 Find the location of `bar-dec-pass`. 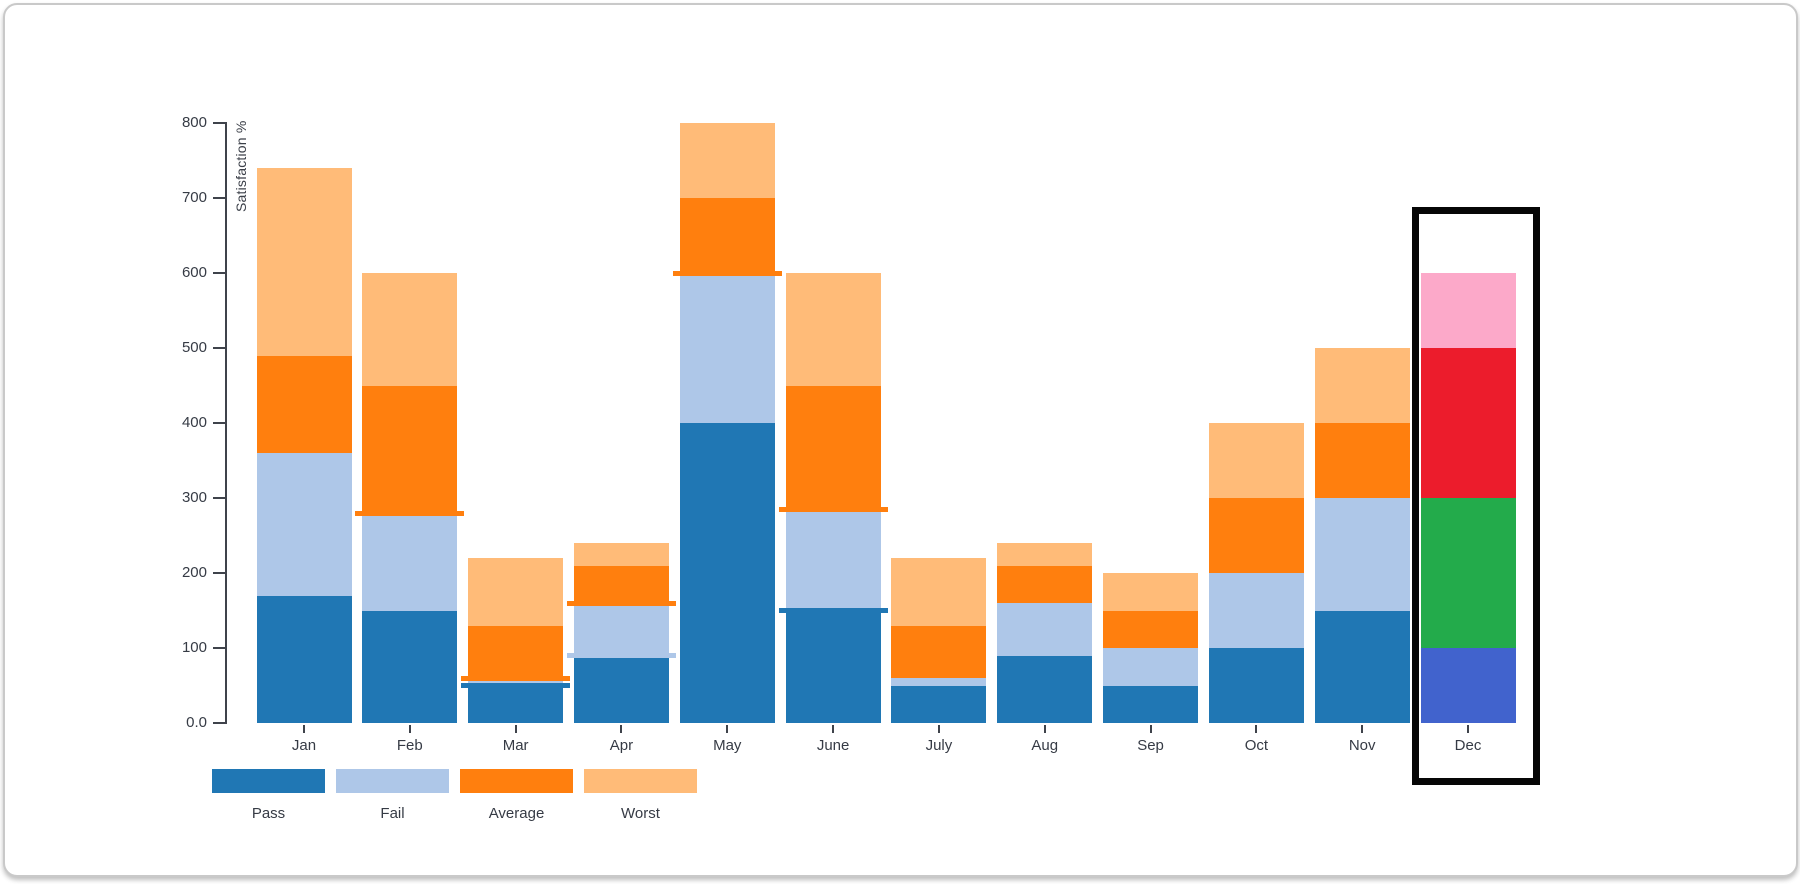

bar-dec-pass is located at coordinates (1468, 685).